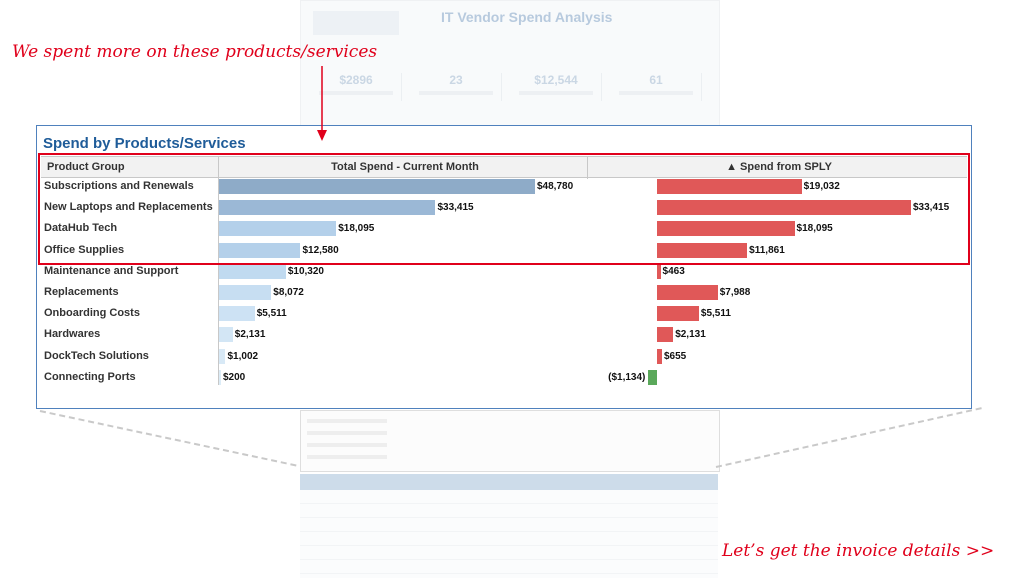 This screenshot has height=578, width=1024. I want to click on total-spend-value: $48,780, so click(555, 186).